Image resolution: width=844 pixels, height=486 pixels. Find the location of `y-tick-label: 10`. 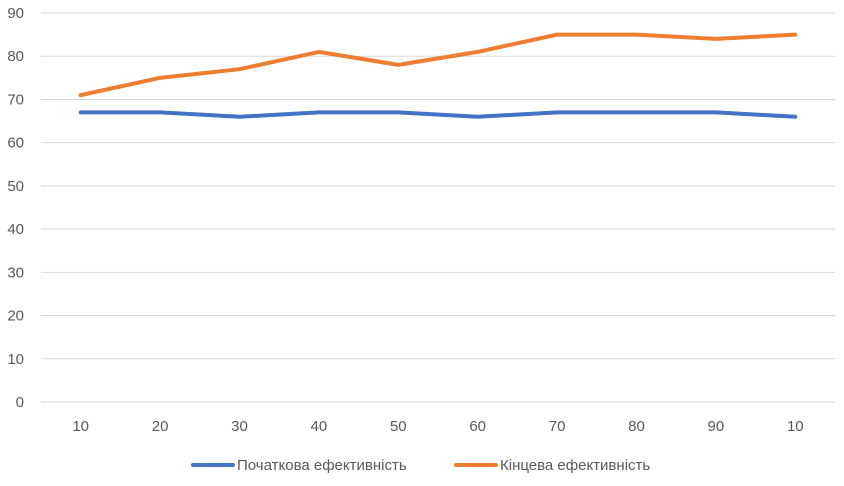

y-tick-label: 10 is located at coordinates (15, 359).